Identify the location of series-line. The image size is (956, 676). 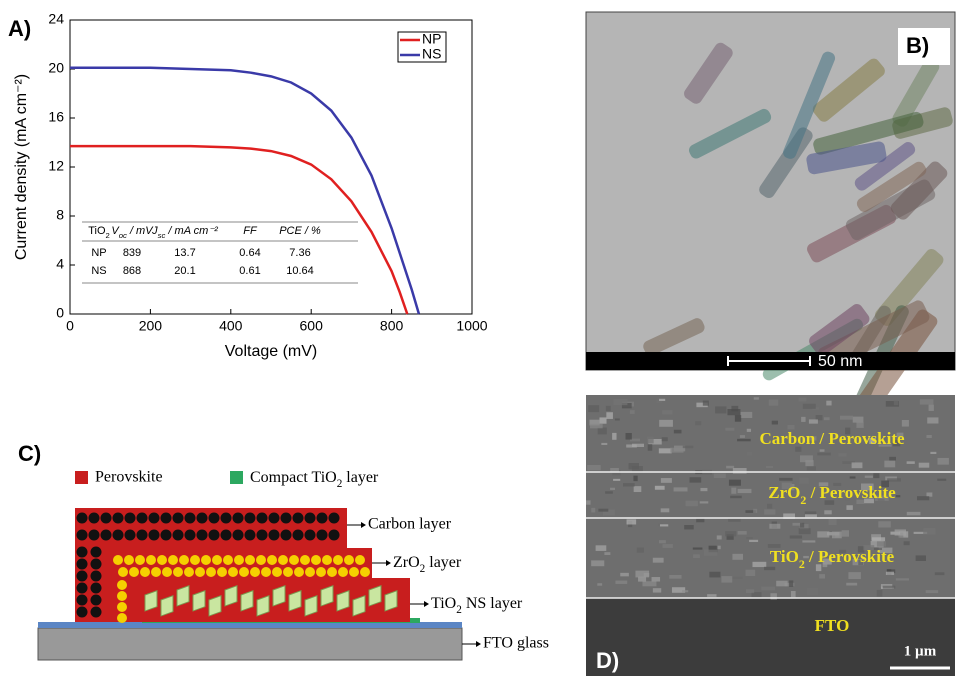
(239, 229).